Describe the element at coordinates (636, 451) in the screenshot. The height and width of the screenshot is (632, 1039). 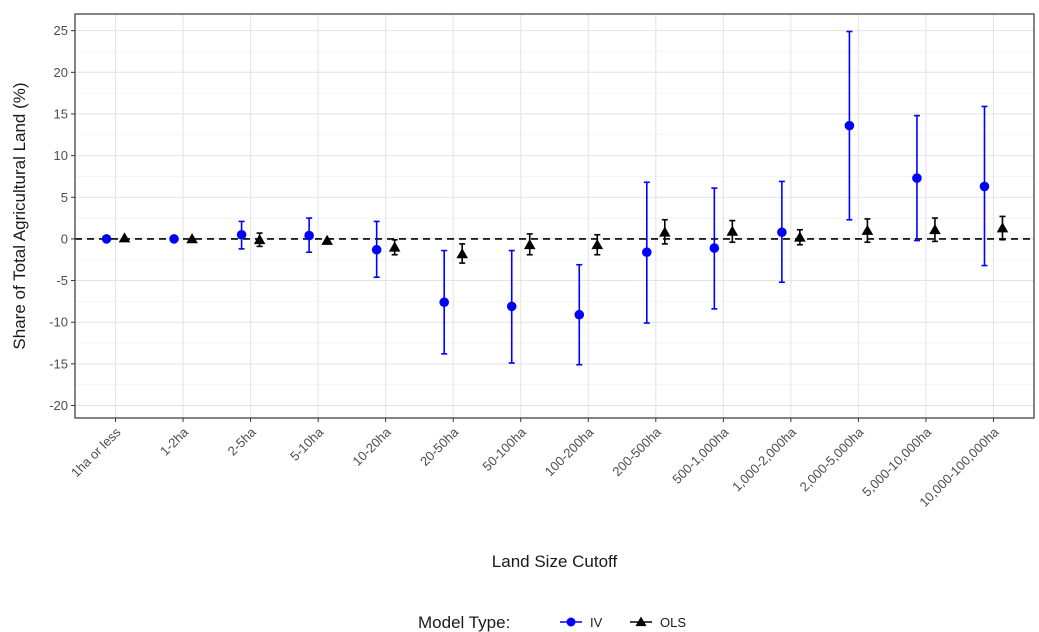
I see `x-tick-label: 200-500ha` at that location.